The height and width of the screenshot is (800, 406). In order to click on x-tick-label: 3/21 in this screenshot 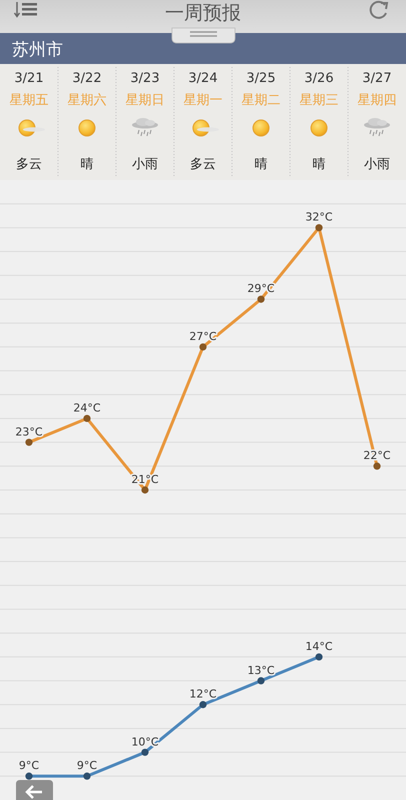, I will do `click(29, 78)`.